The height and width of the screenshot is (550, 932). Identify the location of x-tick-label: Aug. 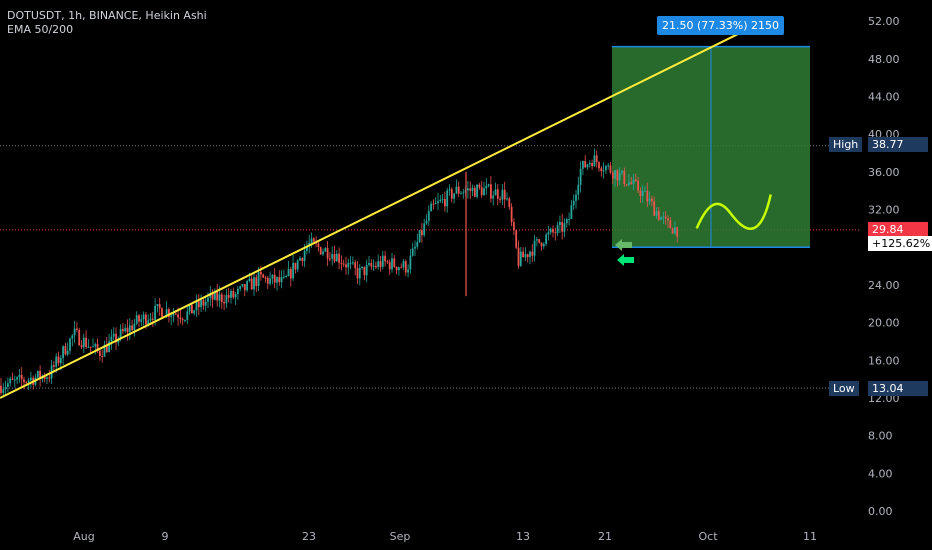
(83, 536).